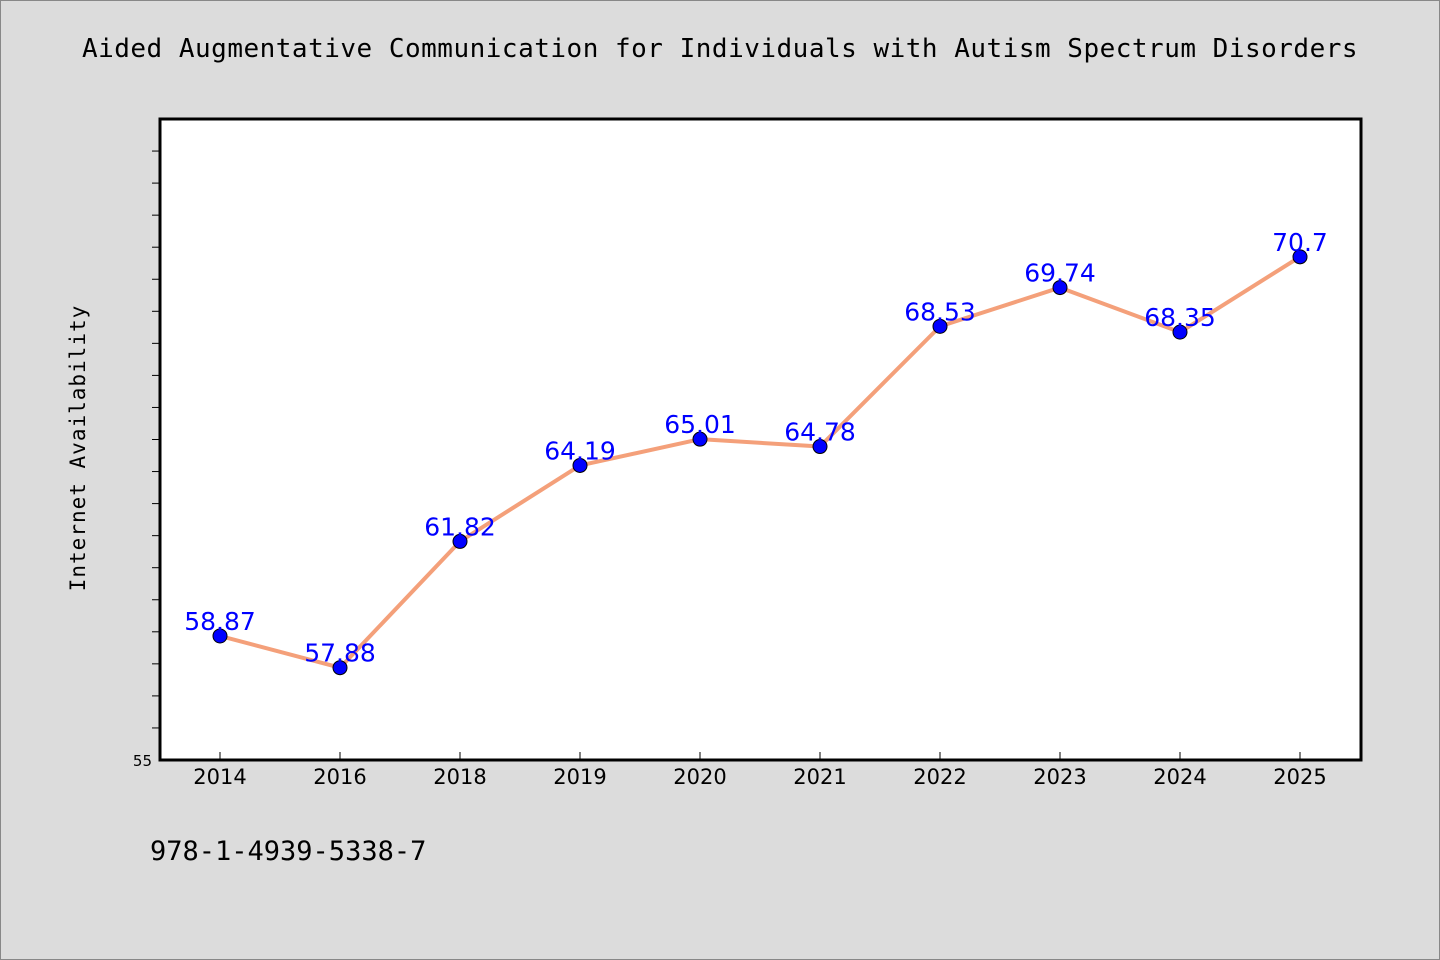 This screenshot has height=960, width=1440. Describe the element at coordinates (288, 851) in the screenshot. I see `footnote-isbn: 978-1-4939-5338-7` at that location.